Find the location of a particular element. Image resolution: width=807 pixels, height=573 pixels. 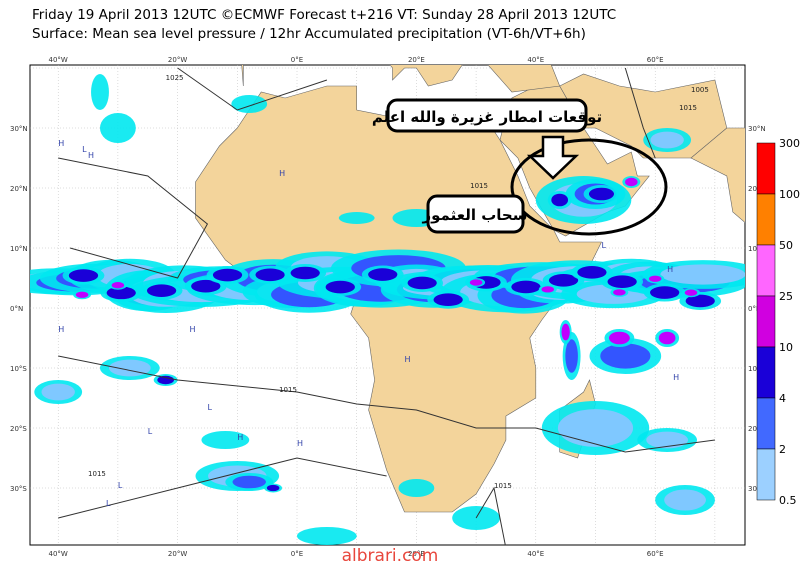

legend-label: 2 is located at coordinates (782, 449).